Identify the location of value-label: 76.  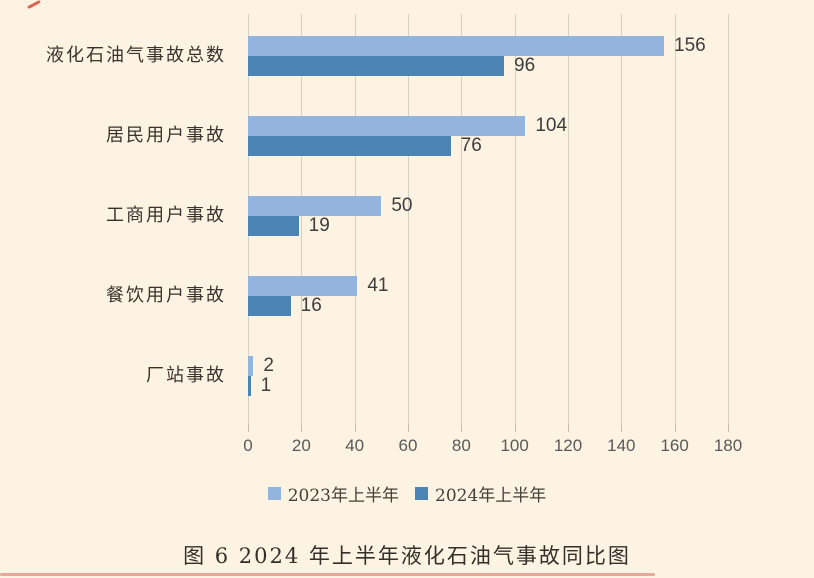
(471, 145).